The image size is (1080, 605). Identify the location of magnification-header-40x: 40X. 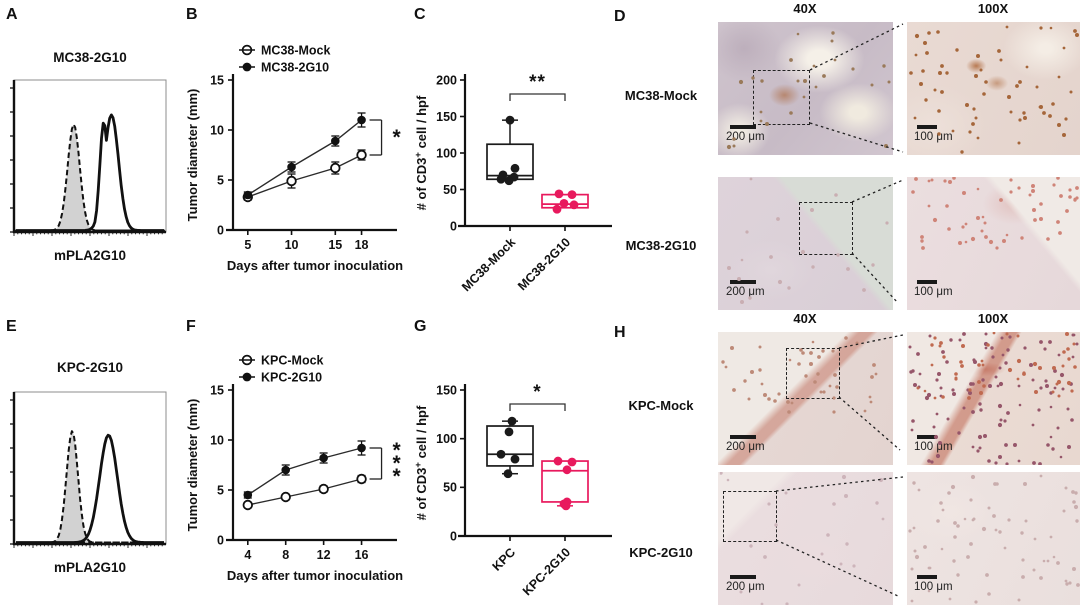
(805, 318).